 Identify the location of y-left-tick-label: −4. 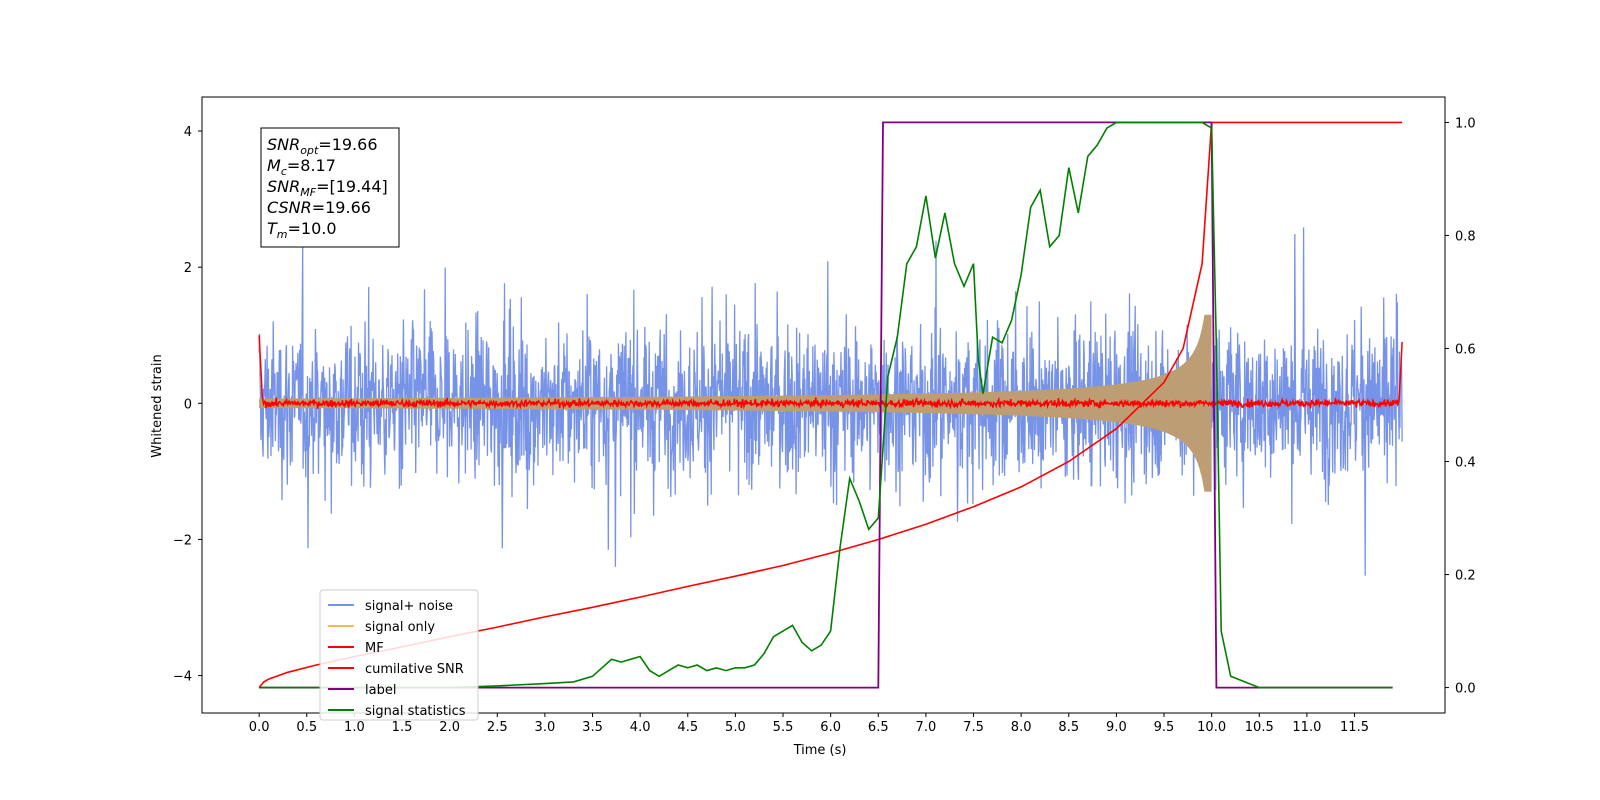
(182, 677).